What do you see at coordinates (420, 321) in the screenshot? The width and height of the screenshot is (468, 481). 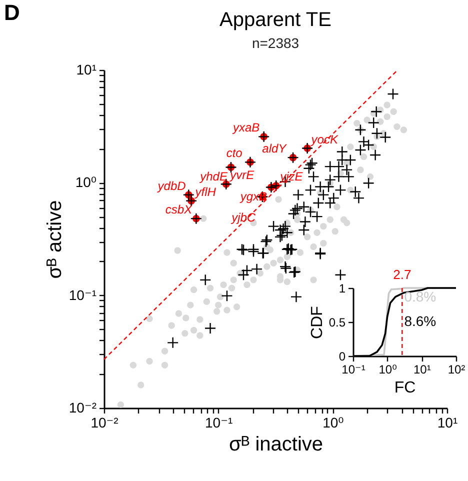 I see `annotation: 8.6%` at bounding box center [420, 321].